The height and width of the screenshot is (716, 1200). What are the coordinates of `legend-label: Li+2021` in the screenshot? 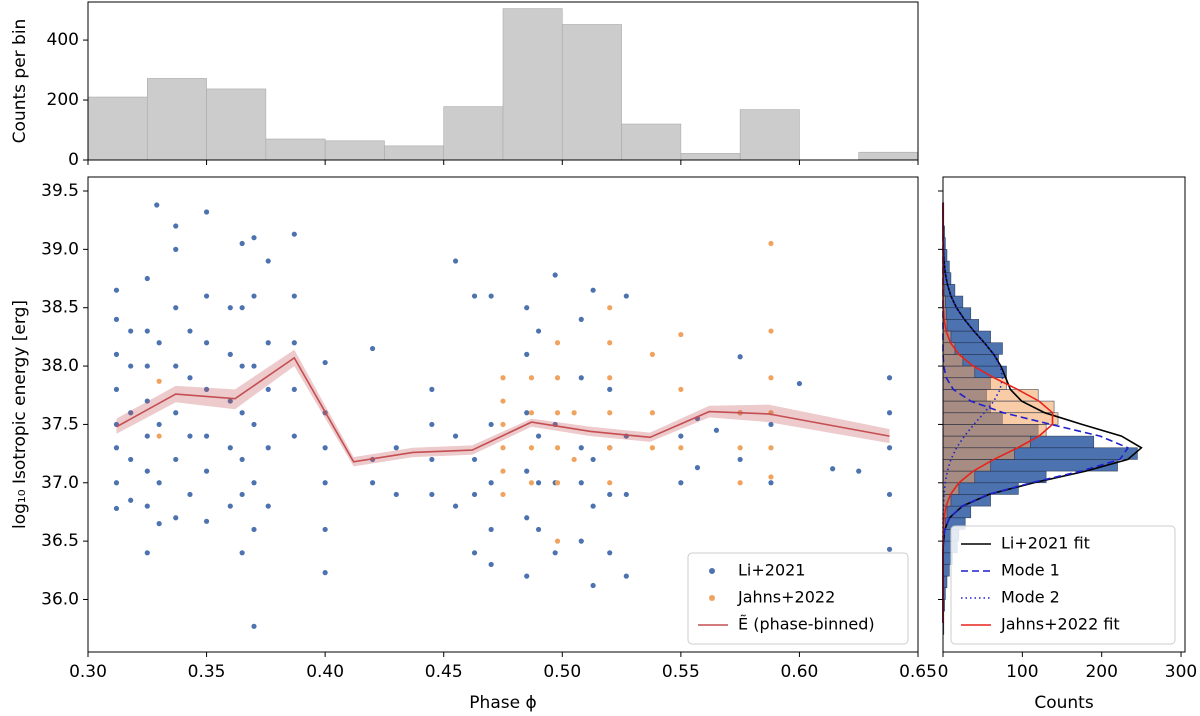 It's located at (771, 570).